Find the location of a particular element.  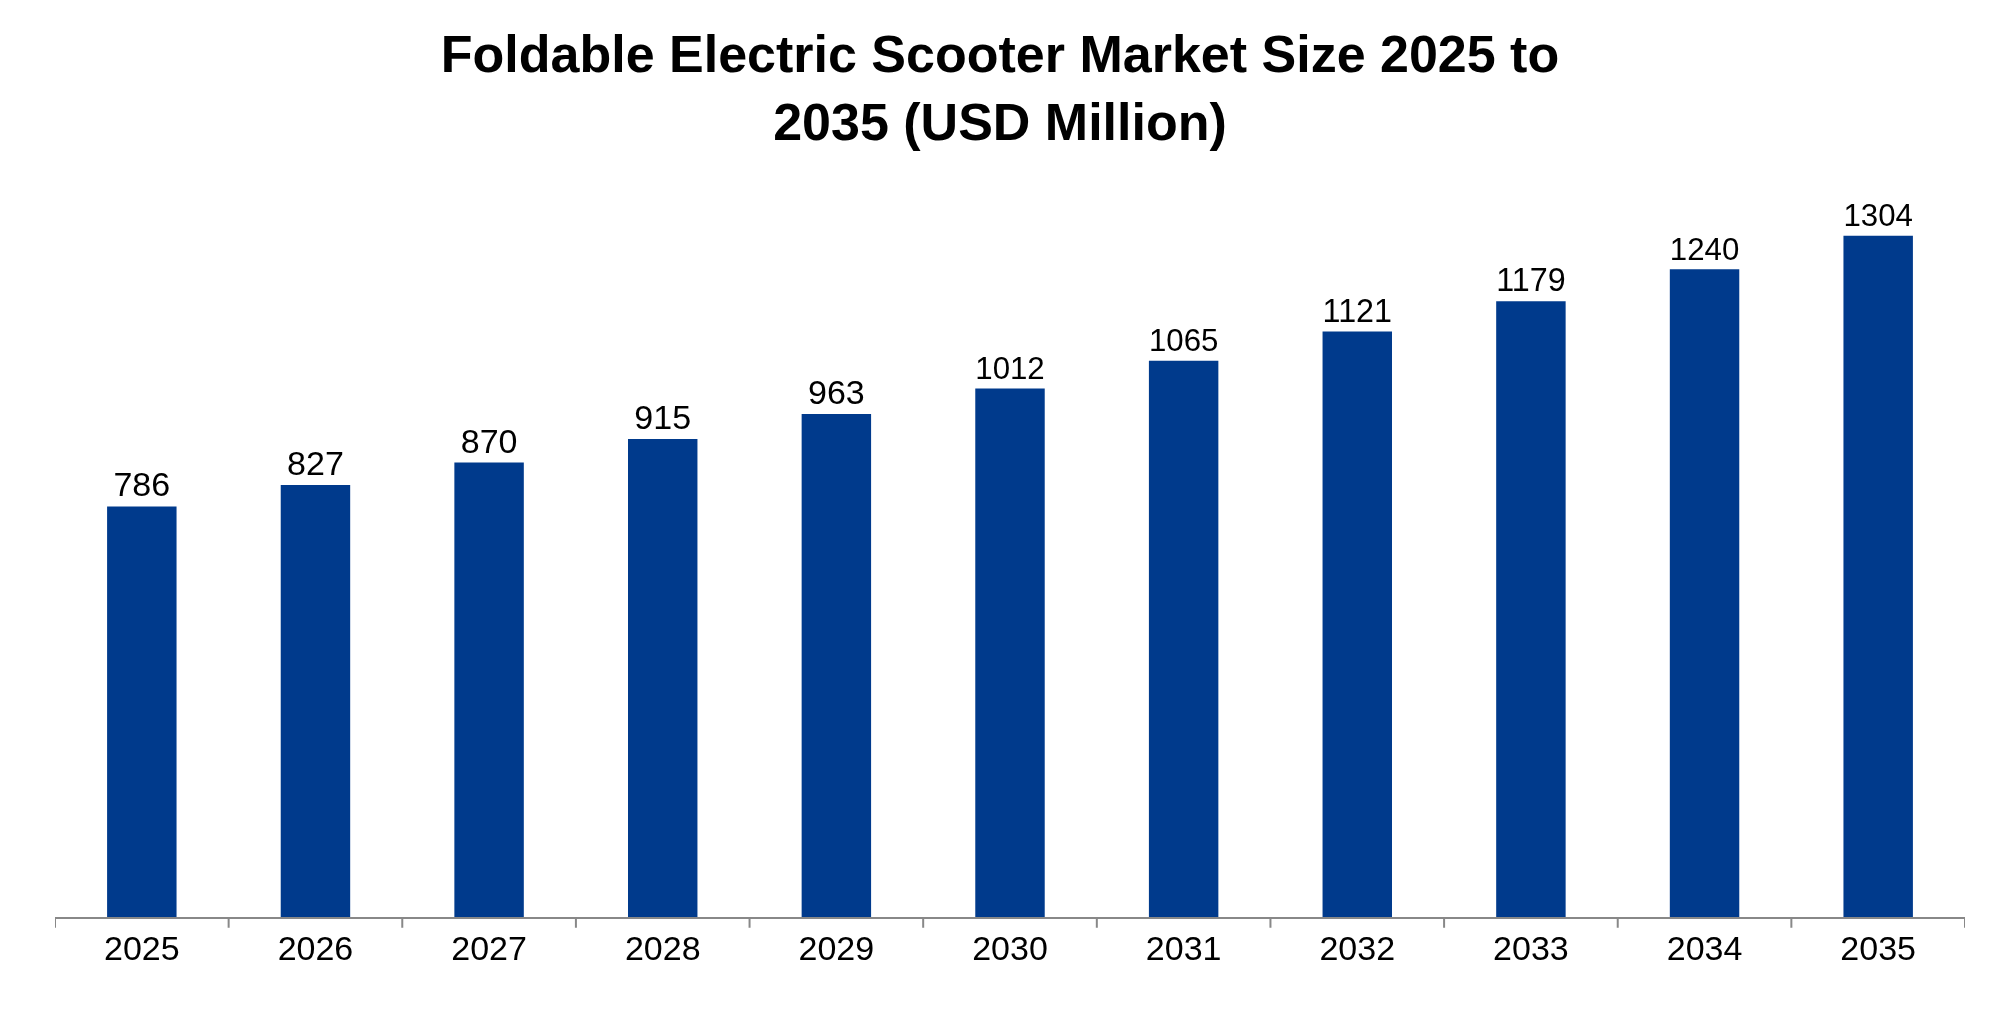

data-label: 1121 is located at coordinates (1357, 310).